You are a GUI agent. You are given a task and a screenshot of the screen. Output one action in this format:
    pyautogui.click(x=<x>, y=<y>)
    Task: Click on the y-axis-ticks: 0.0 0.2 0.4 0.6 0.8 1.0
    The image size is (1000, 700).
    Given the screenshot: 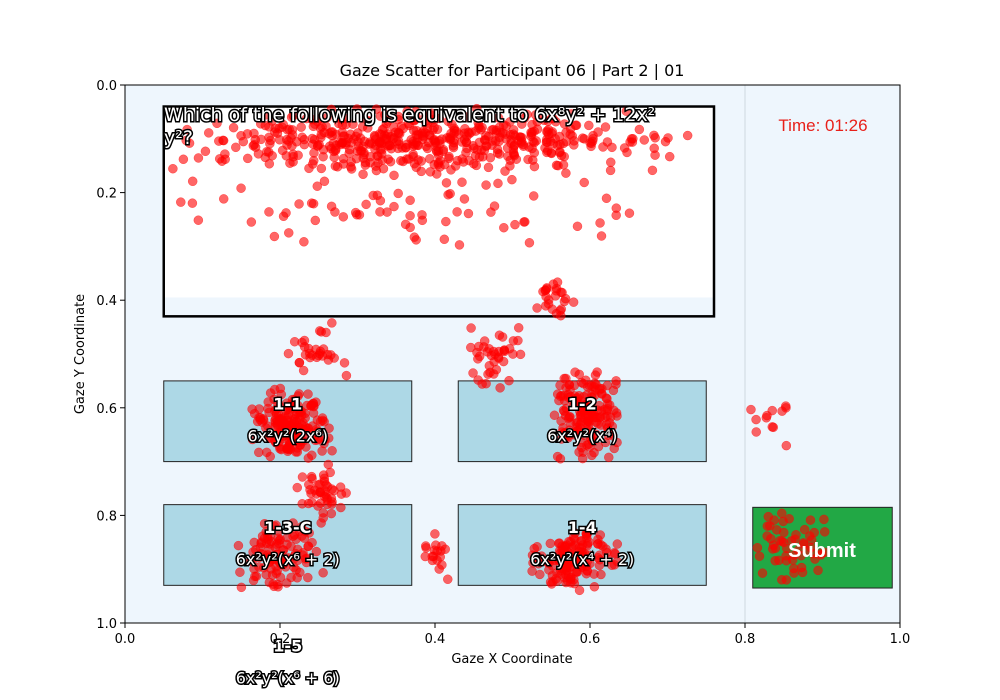 What is the action you would take?
    pyautogui.click(x=110, y=355)
    